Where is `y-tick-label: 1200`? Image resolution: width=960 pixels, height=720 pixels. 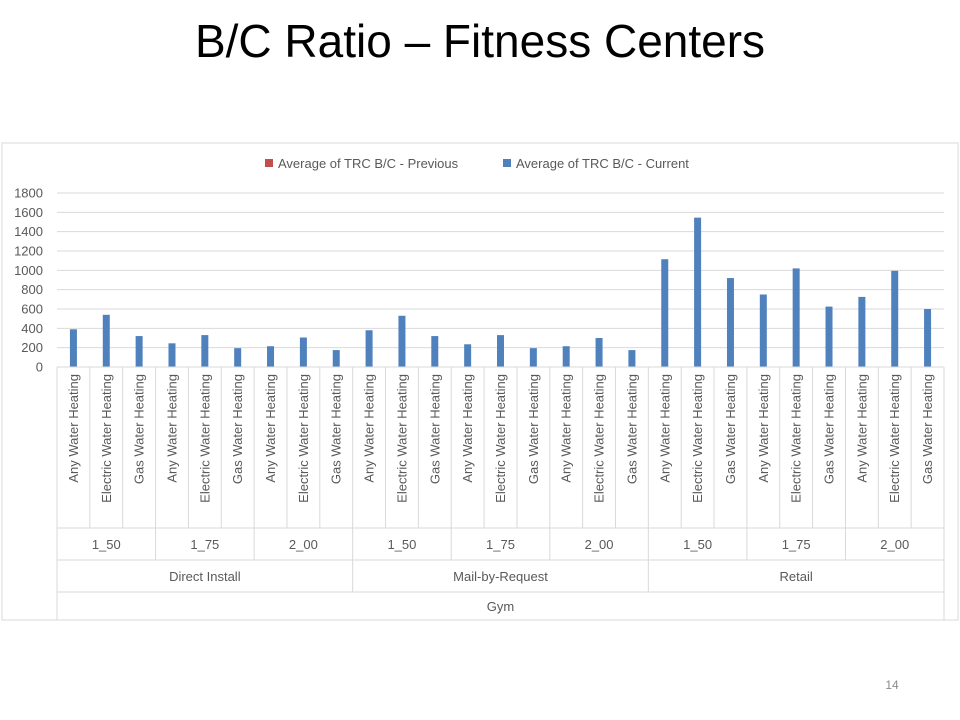
y-tick-label: 1200 is located at coordinates (28, 251).